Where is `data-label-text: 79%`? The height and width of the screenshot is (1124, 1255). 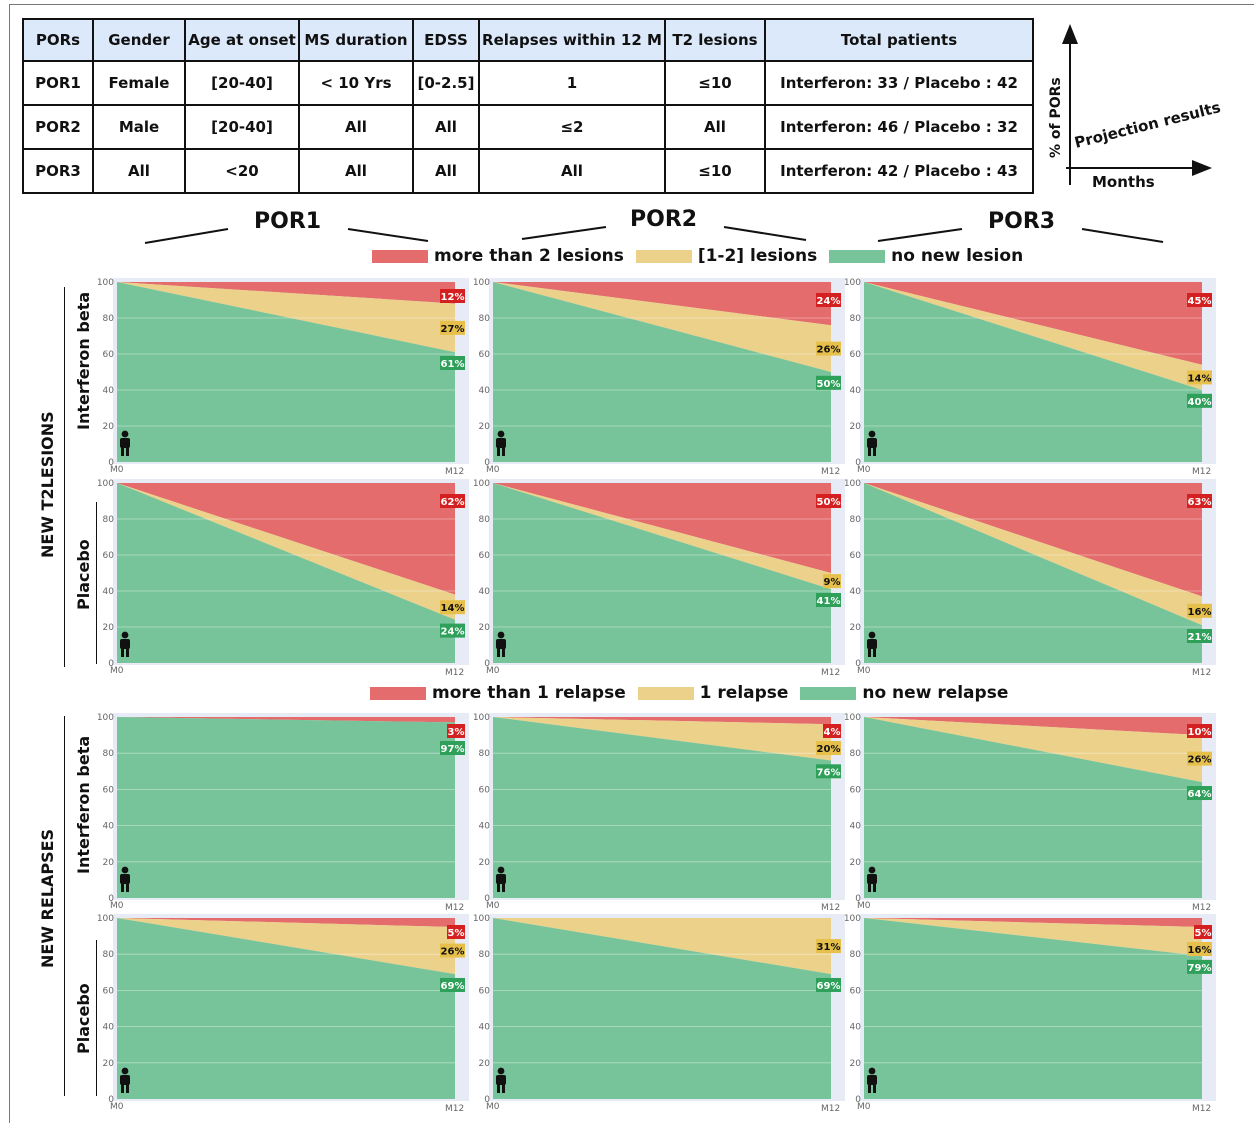
data-label-text: 79% is located at coordinates (1200, 968).